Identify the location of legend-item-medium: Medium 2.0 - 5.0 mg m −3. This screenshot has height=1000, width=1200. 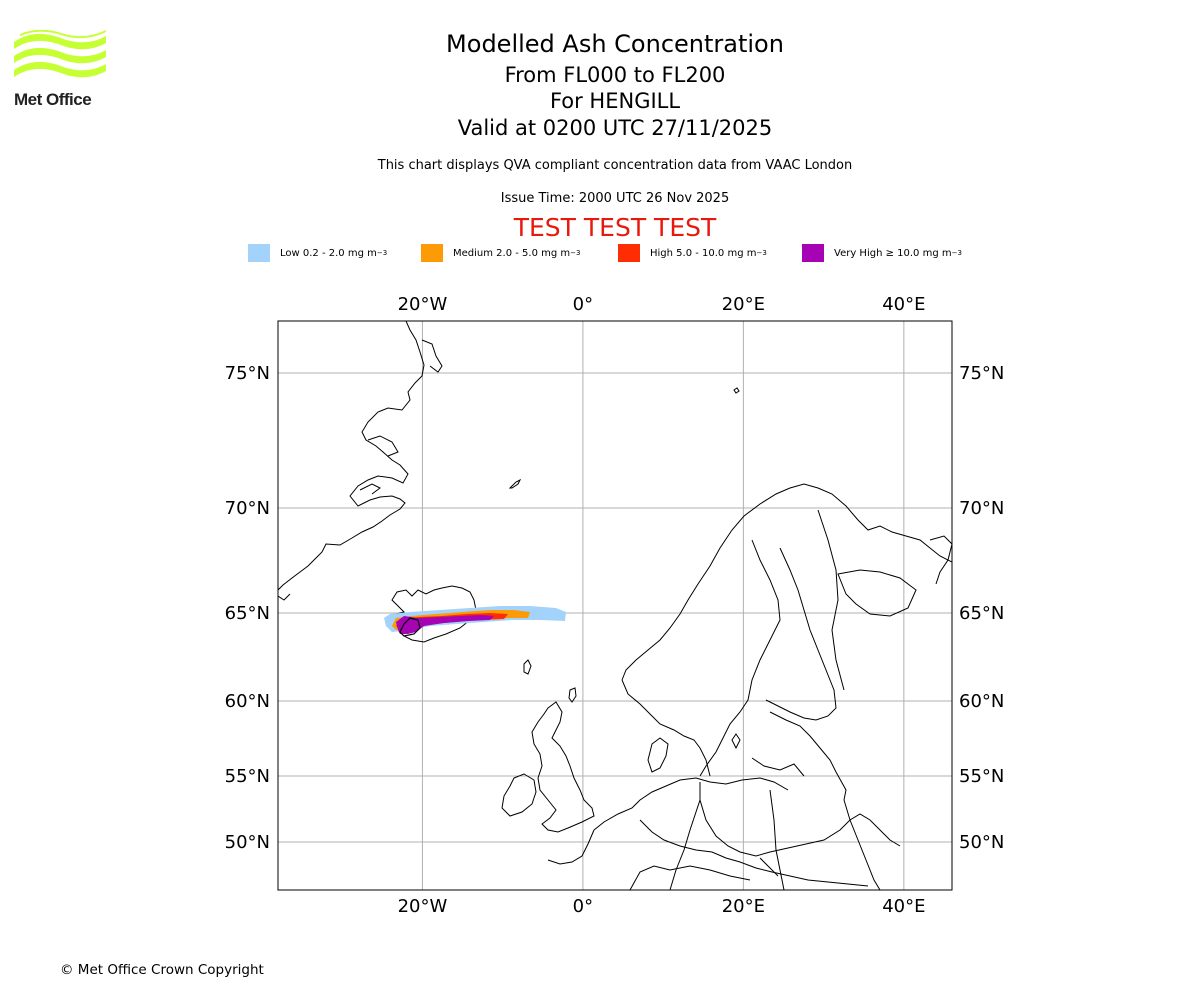
(500, 253).